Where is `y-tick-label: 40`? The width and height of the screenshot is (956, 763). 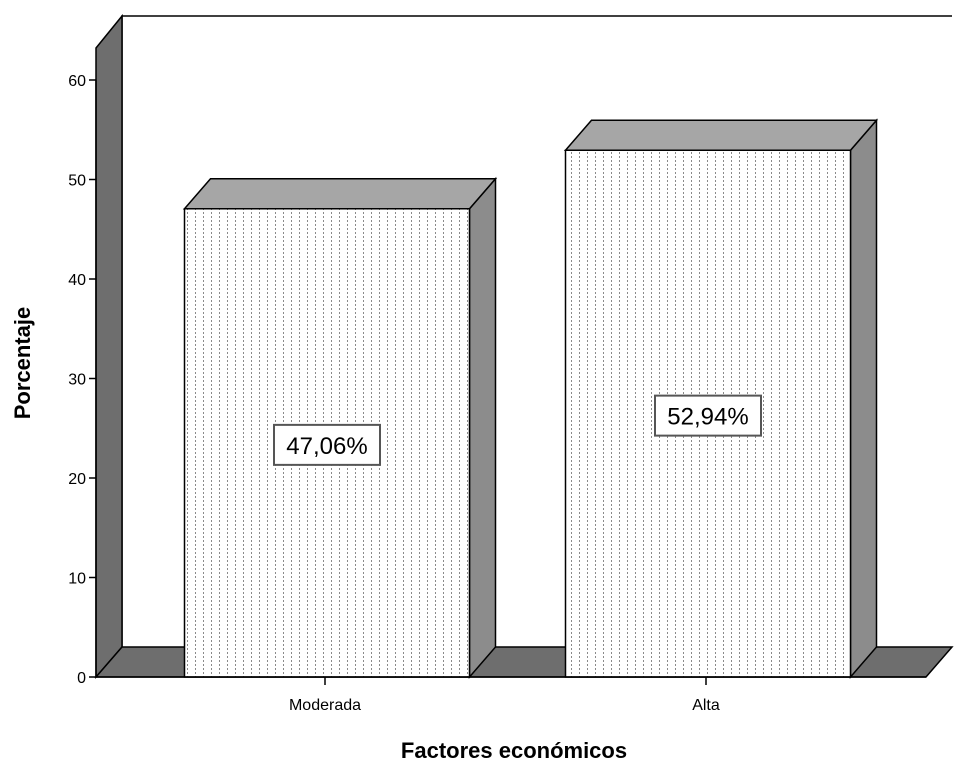
y-tick-label: 40 is located at coordinates (77, 280).